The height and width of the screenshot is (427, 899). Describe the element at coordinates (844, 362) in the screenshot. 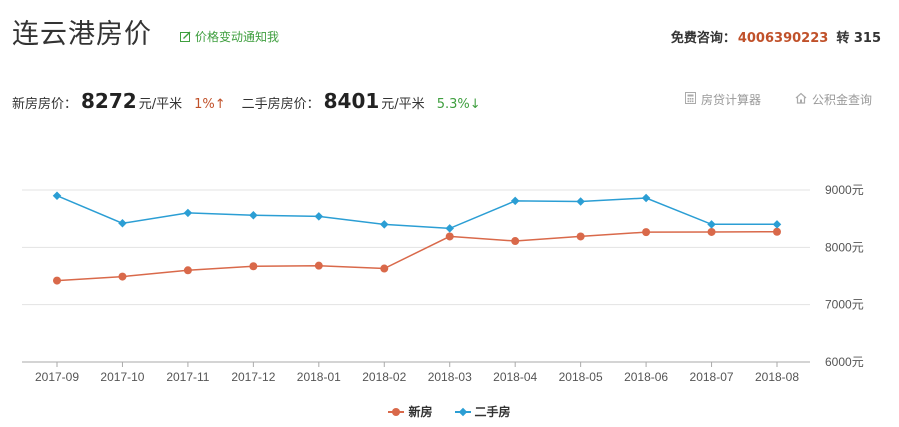

I see `y-tick-label: 6000元` at that location.